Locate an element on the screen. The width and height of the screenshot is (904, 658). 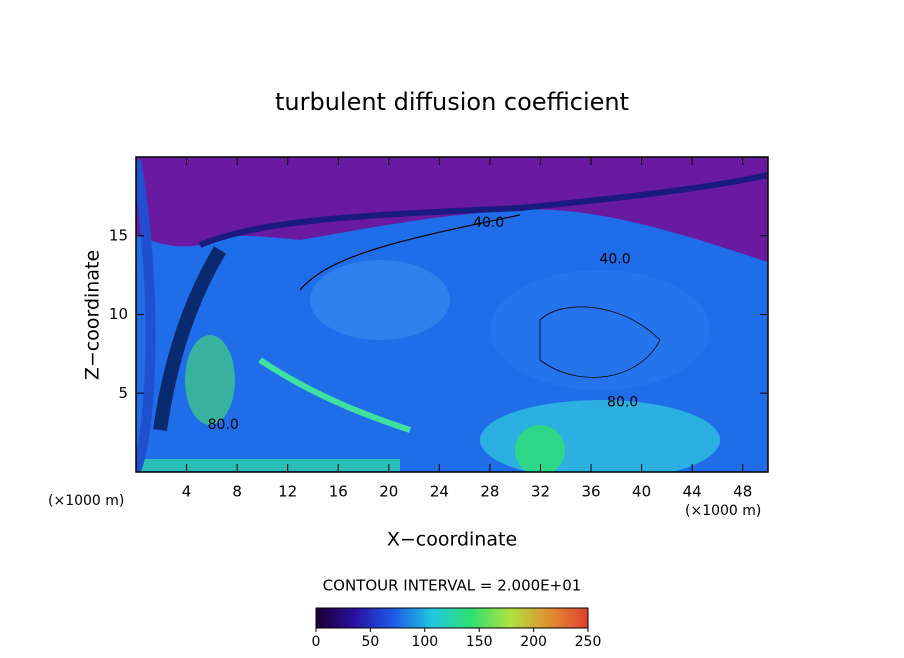
colorbar-tick-label: 0 is located at coordinates (316, 642).